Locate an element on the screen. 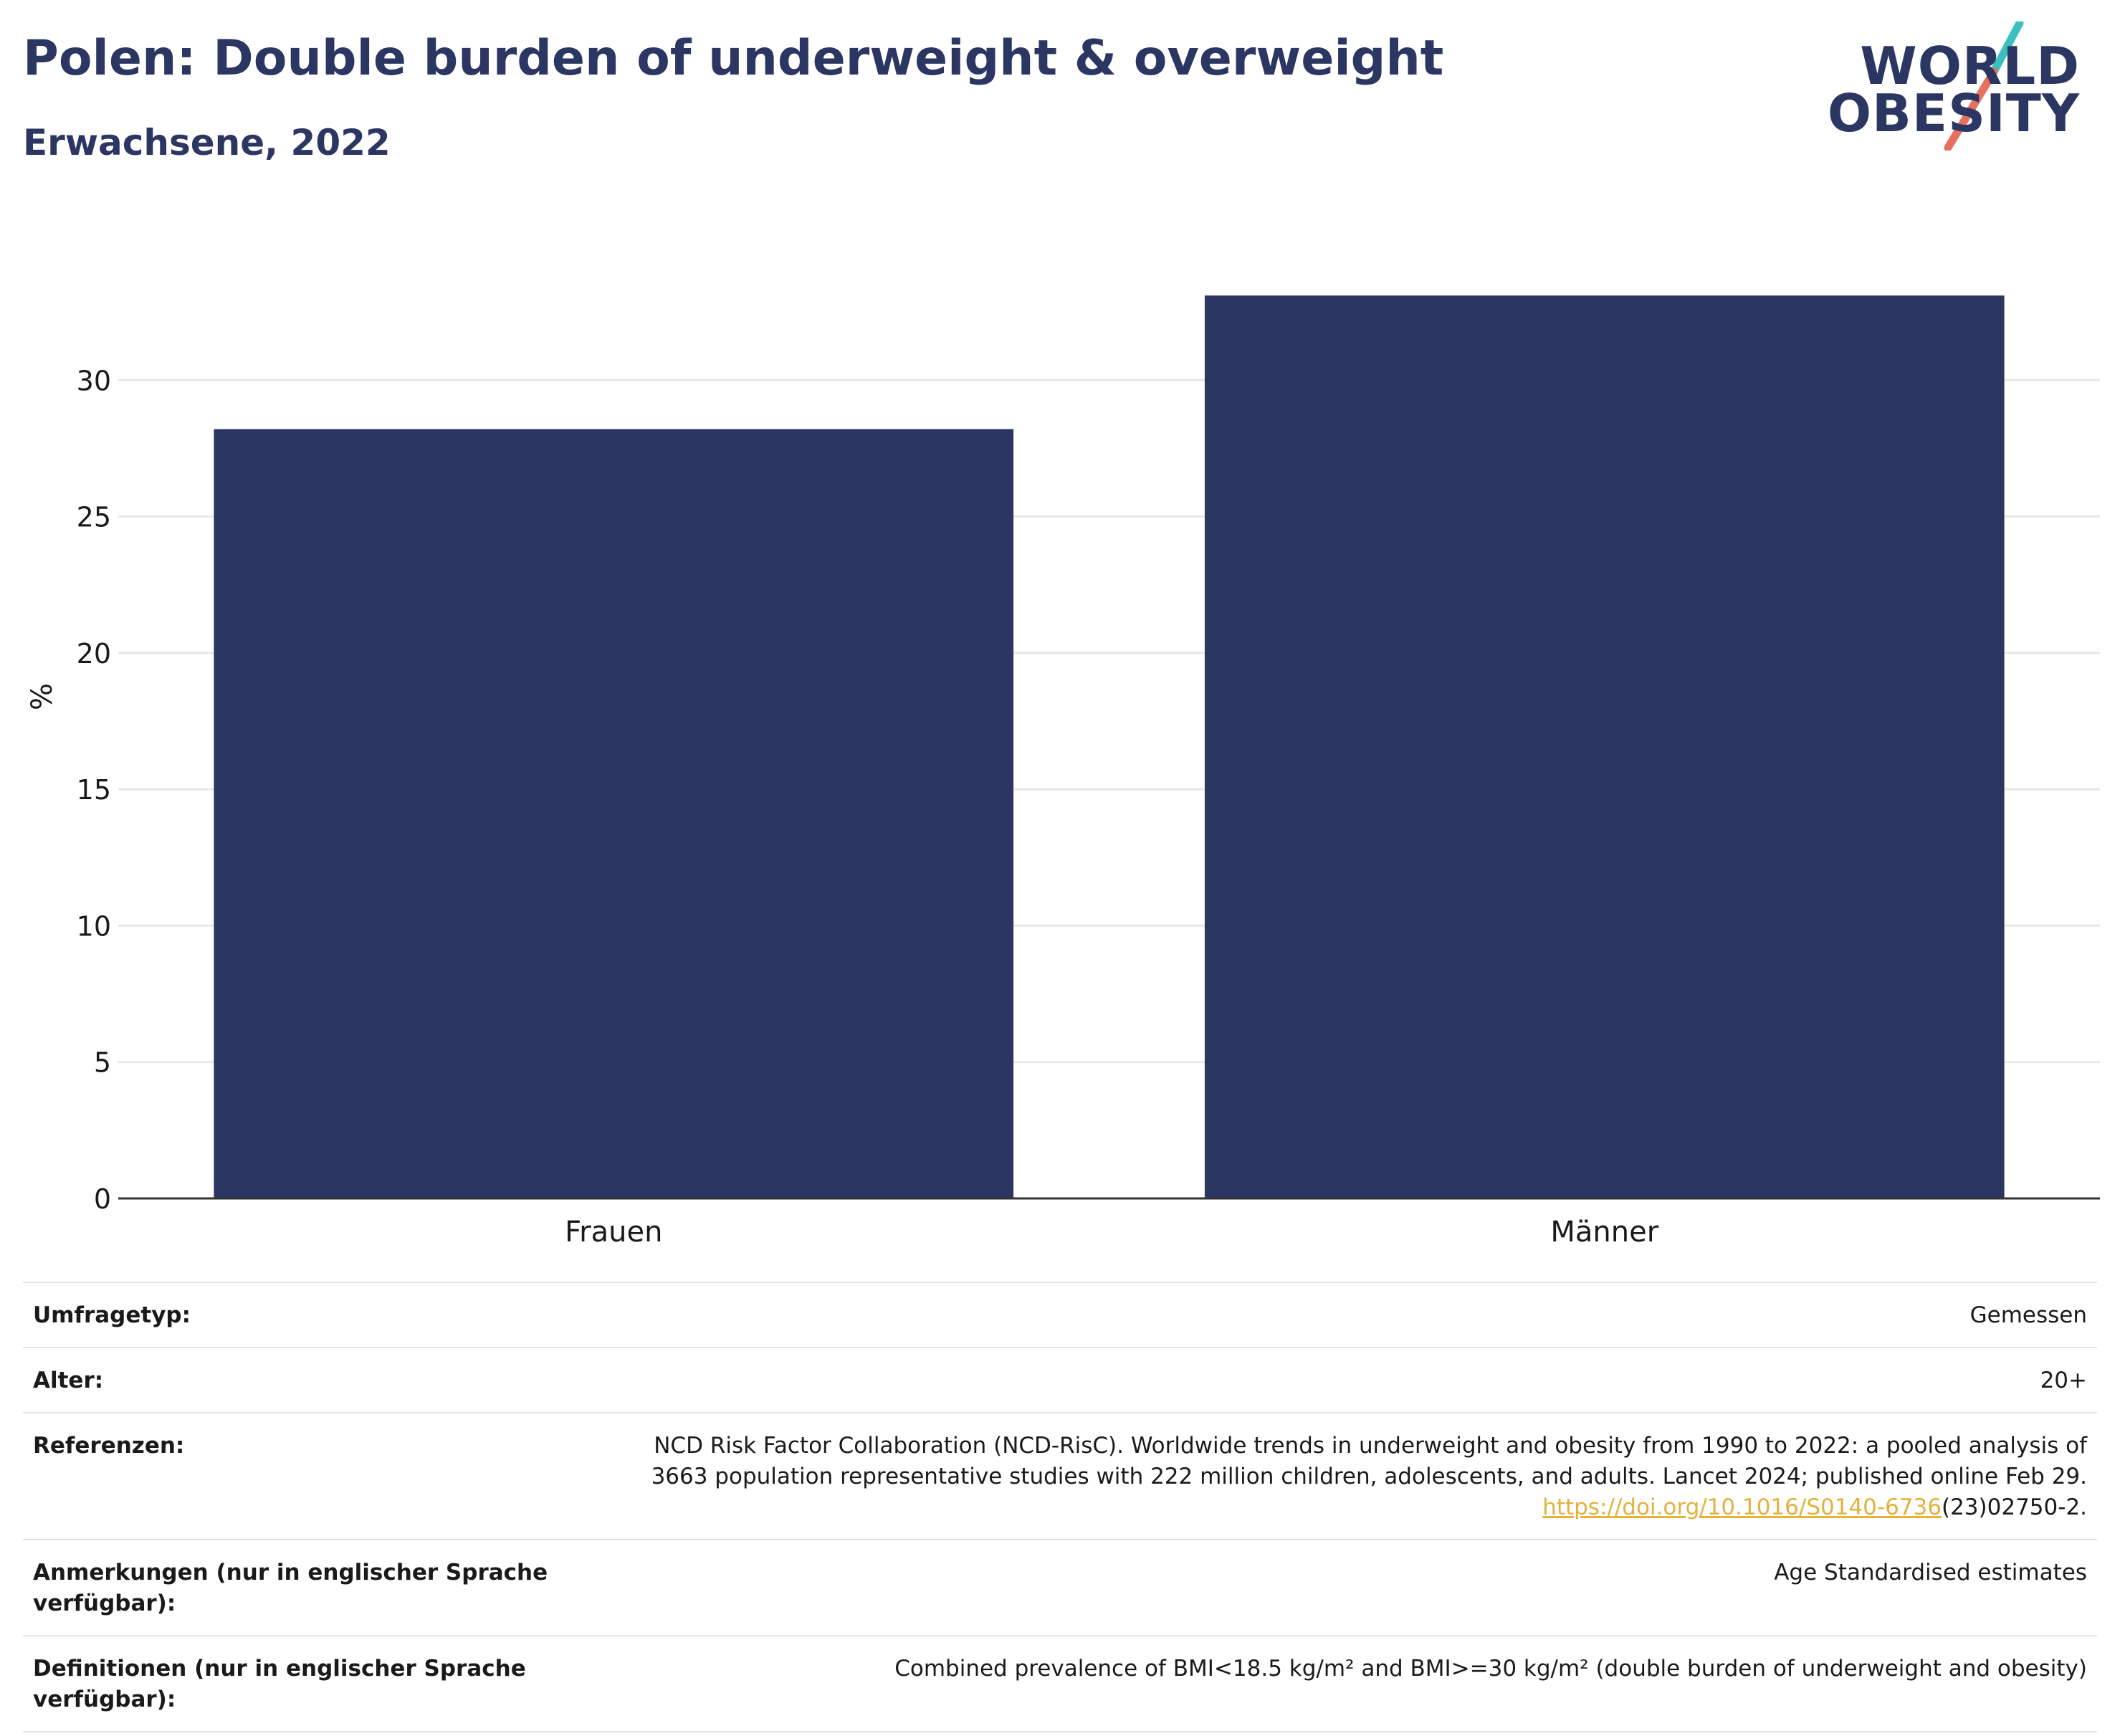 This screenshot has width=2120, height=1736. x-tick-label: Frauen is located at coordinates (614, 1232).